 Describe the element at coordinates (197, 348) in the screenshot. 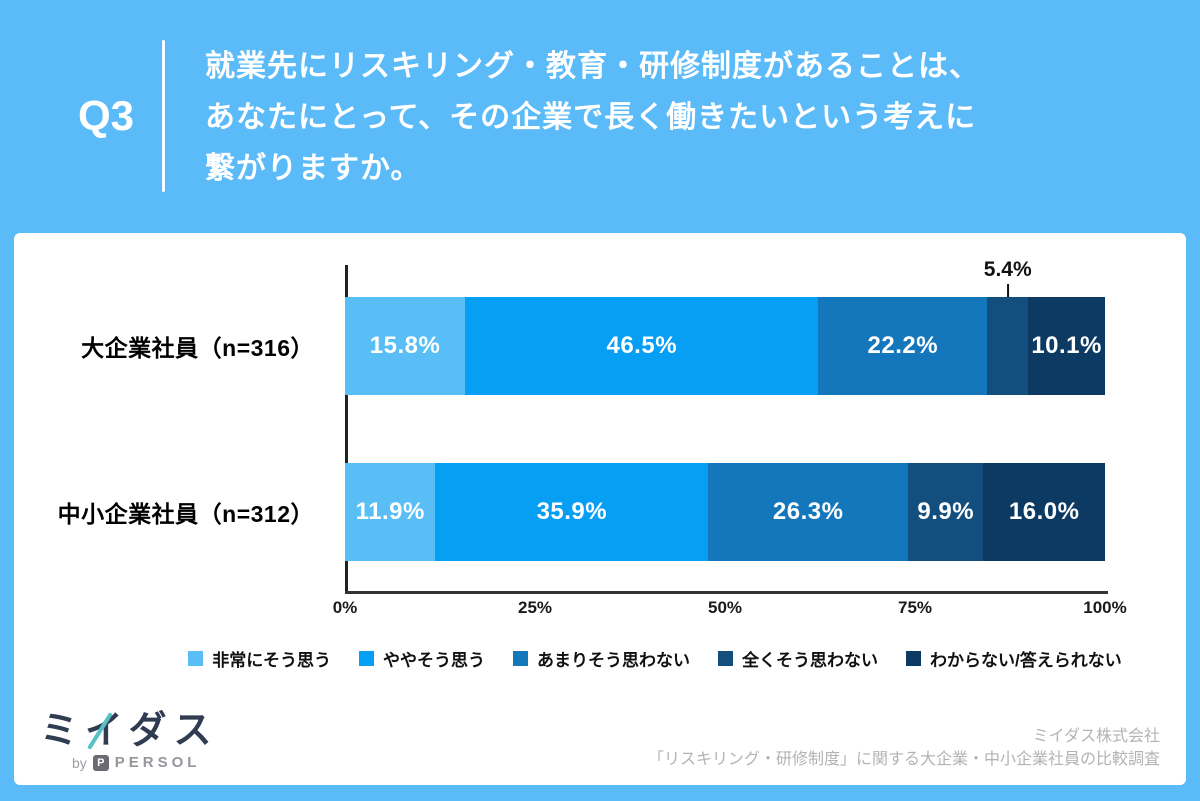

I see `row-category-label: 大企業社員（n=316）` at that location.